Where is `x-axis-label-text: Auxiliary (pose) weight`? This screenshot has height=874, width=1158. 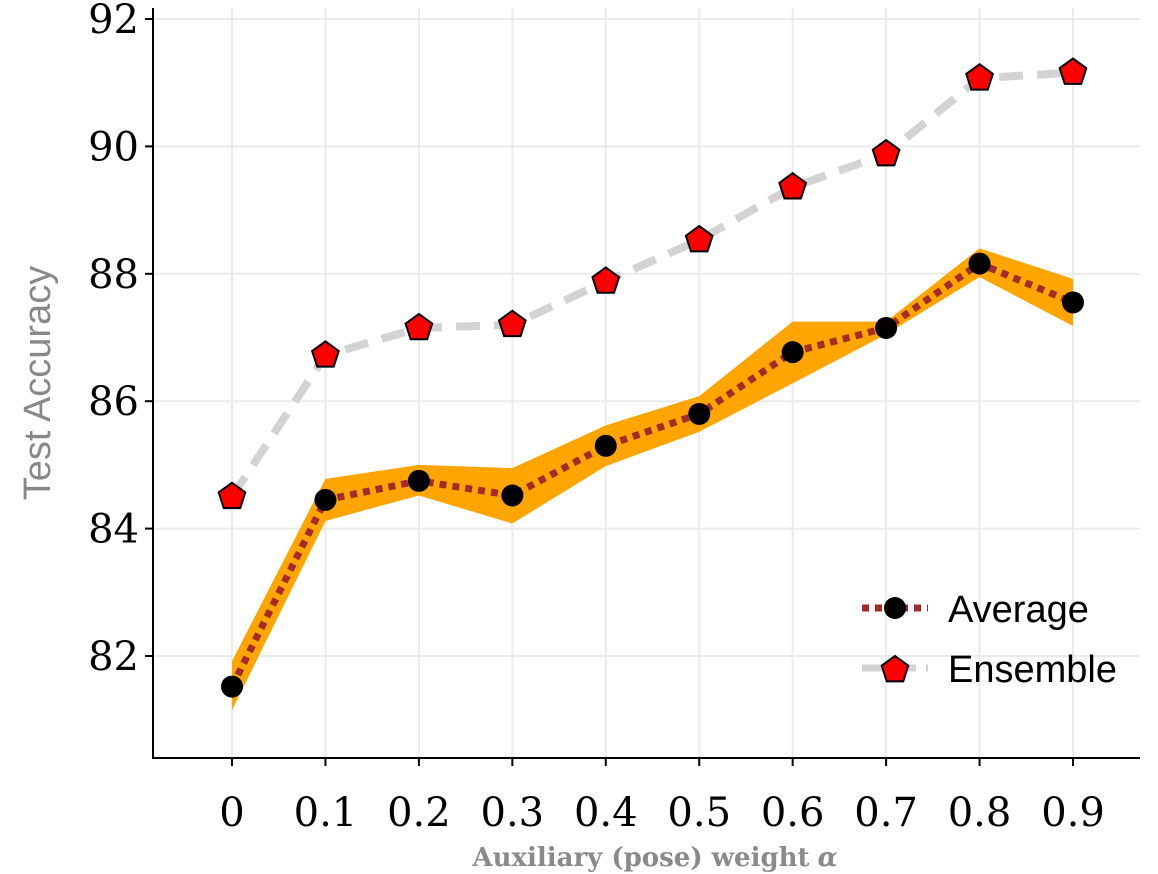 x-axis-label-text: Auxiliary (pose) weight is located at coordinates (640, 858).